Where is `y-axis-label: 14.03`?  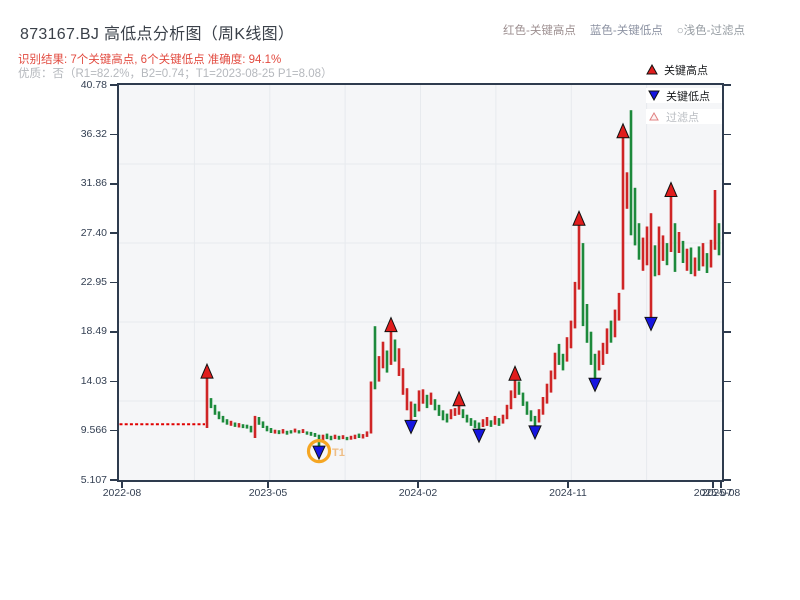
y-axis-label: 14.03 is located at coordinates (93, 380).